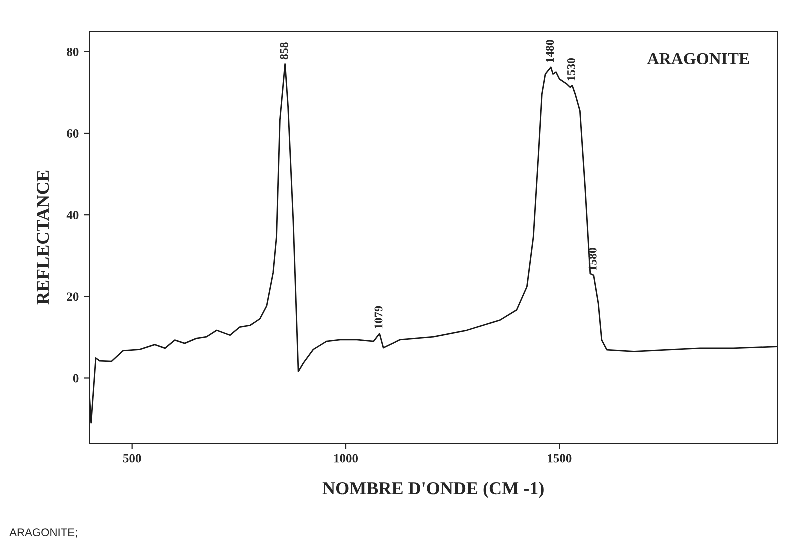 This screenshot has height=553, width=800. Describe the element at coordinates (73, 297) in the screenshot. I see `y-tick-label: 20` at that location.